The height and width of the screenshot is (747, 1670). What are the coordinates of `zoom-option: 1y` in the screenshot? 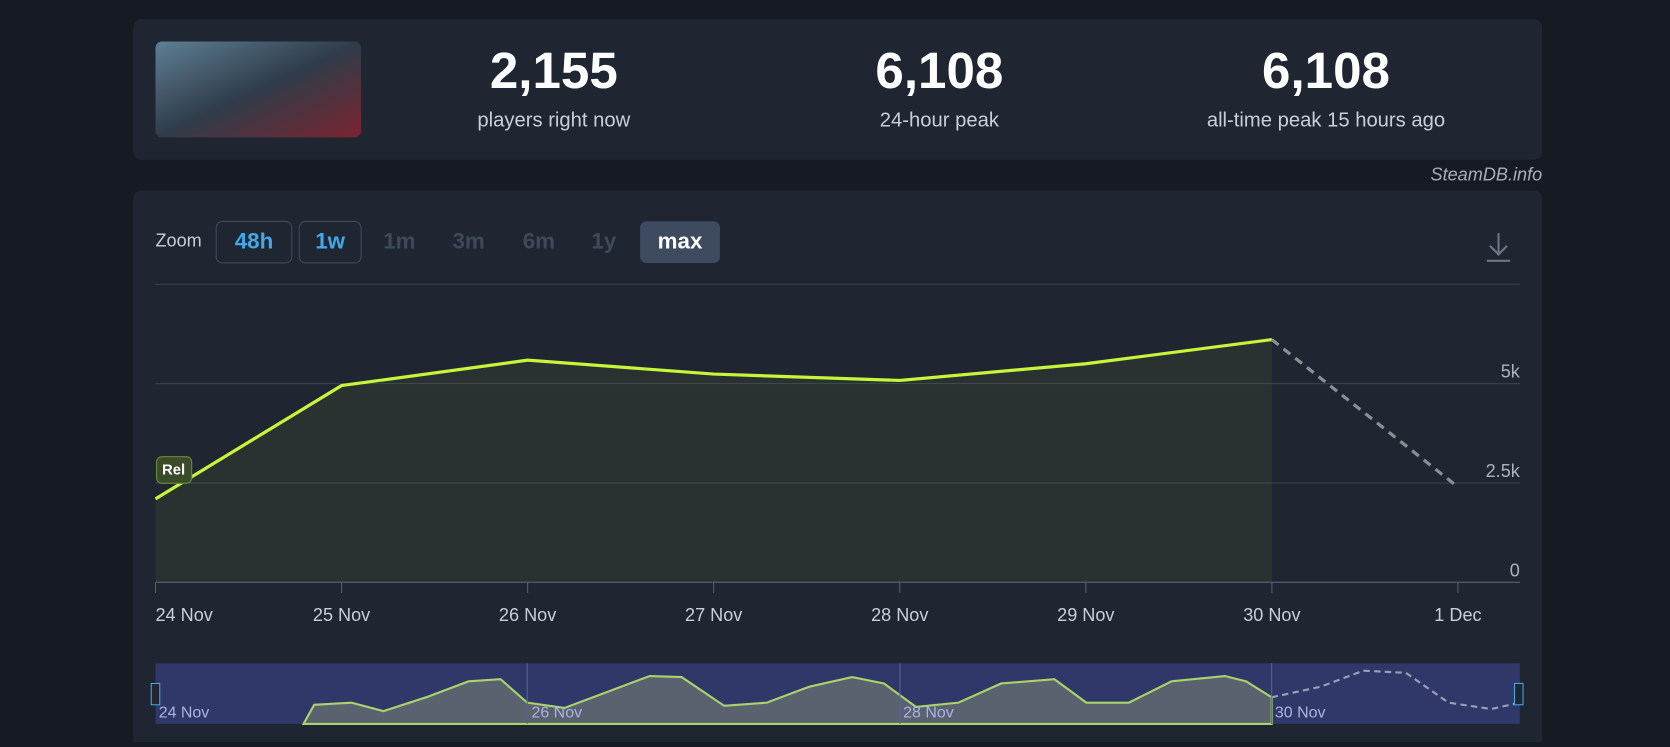 It's located at (603, 241).